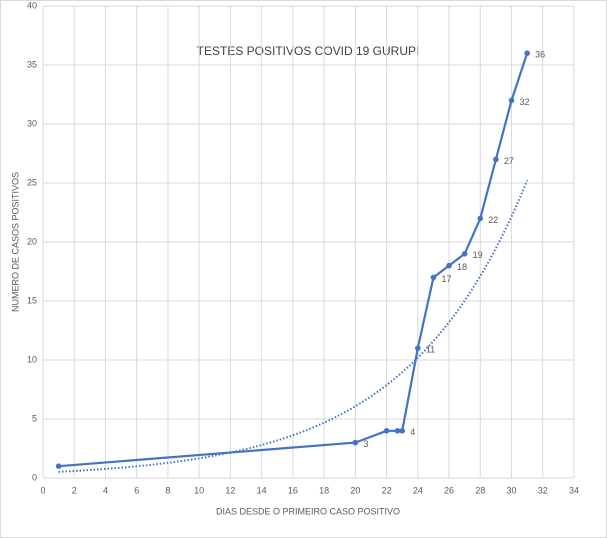 This screenshot has width=607, height=538. I want to click on y-tick-label: 10, so click(32, 359).